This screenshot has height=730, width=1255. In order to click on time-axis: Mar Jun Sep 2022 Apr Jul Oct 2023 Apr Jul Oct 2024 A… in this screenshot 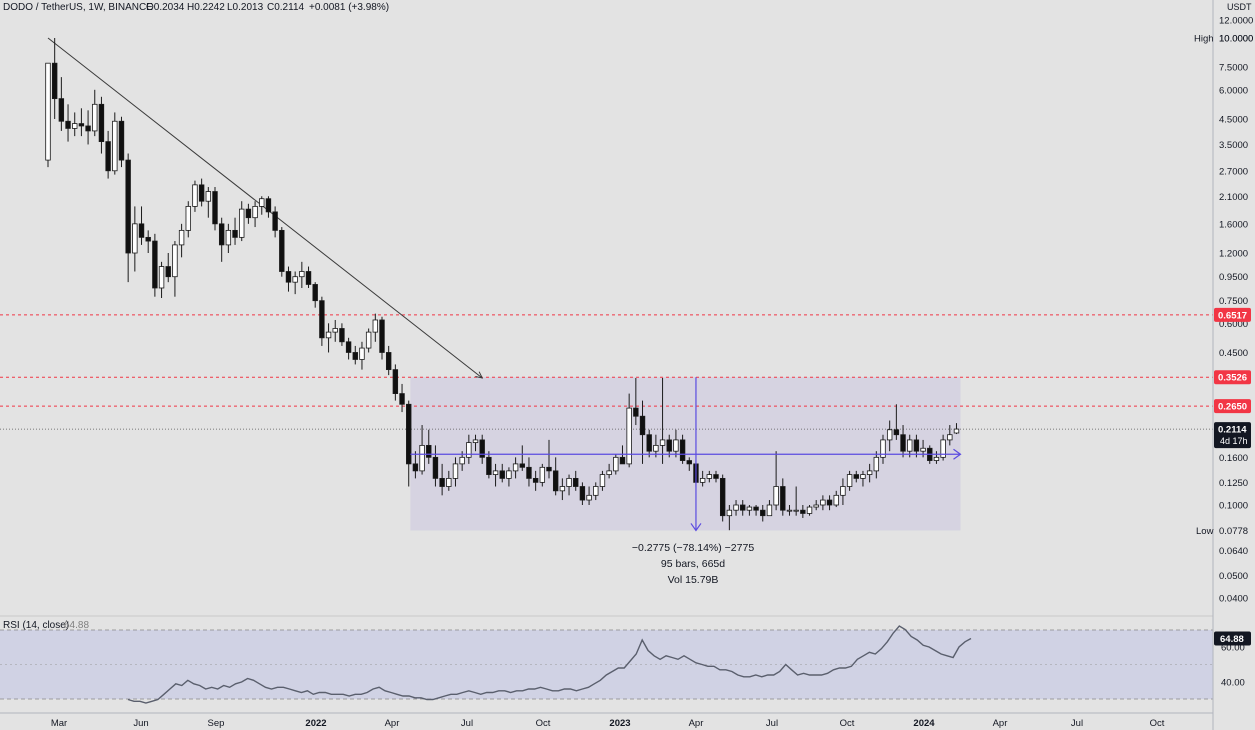, I will do `click(608, 723)`.